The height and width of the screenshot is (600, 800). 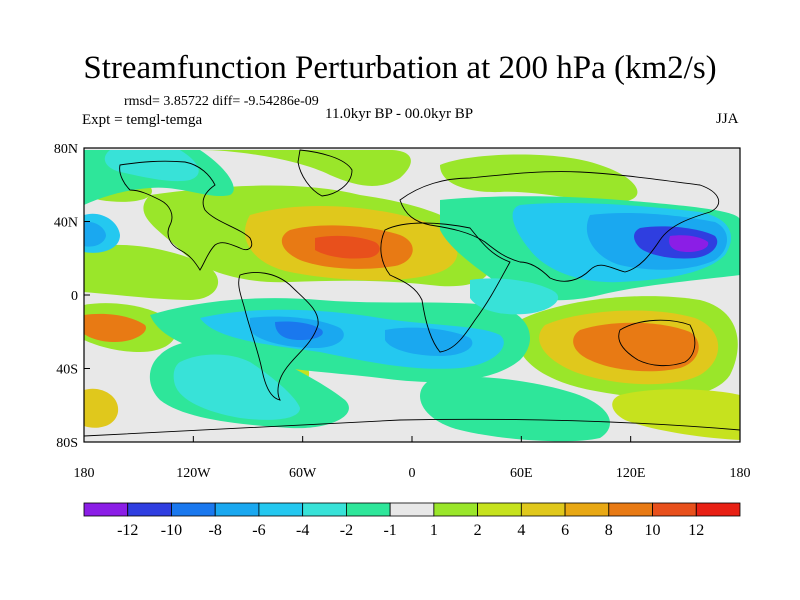 What do you see at coordinates (445, 287) in the screenshot?
I see `coastline-africa` at bounding box center [445, 287].